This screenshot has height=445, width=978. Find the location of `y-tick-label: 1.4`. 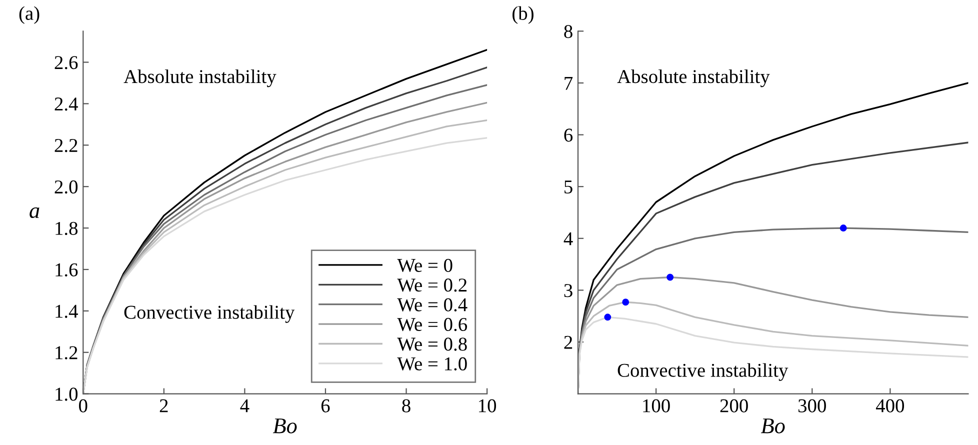

y-tick-label: 1.4 is located at coordinates (67, 311).